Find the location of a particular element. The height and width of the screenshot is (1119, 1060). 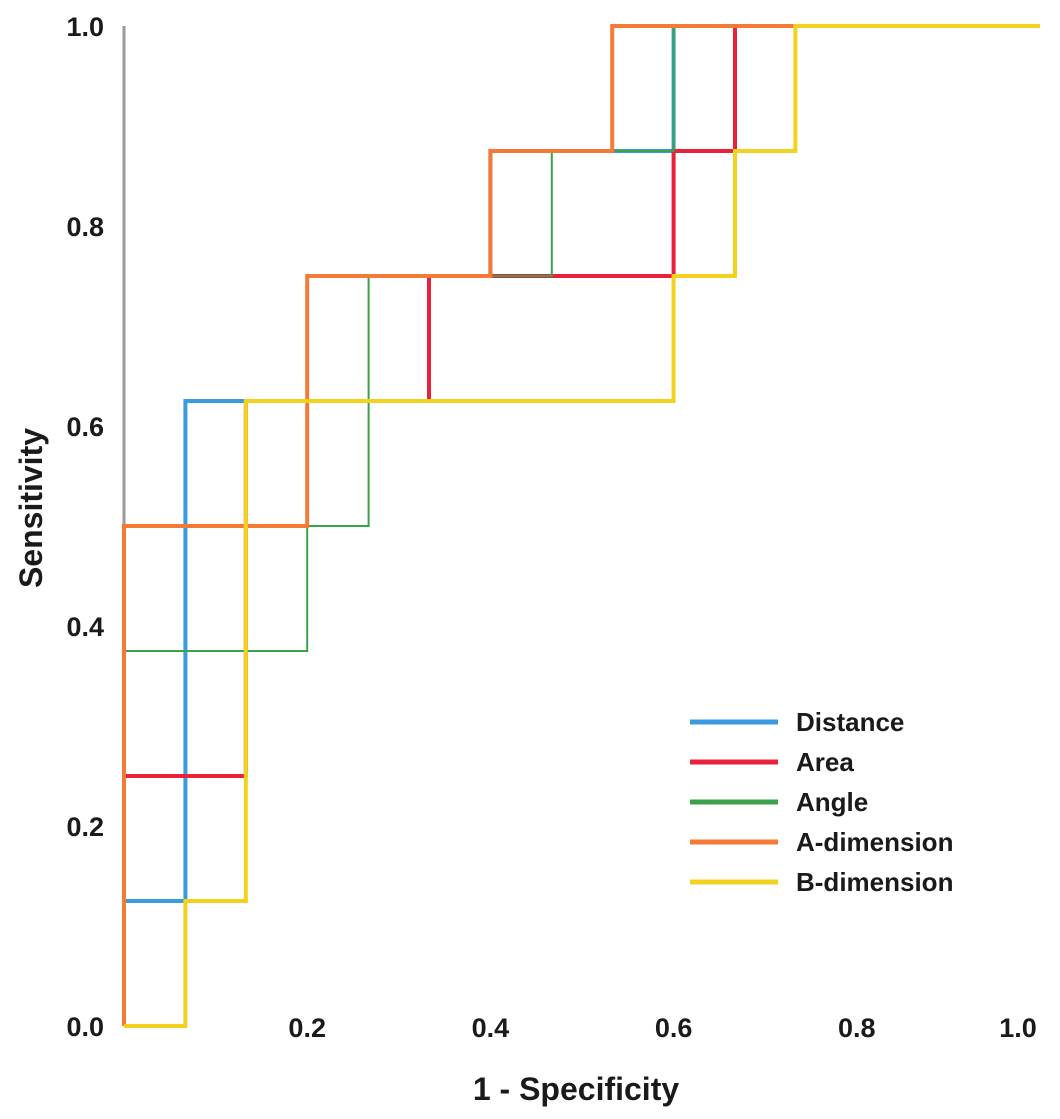

x-tick-label: 0.2 is located at coordinates (307, 1028).